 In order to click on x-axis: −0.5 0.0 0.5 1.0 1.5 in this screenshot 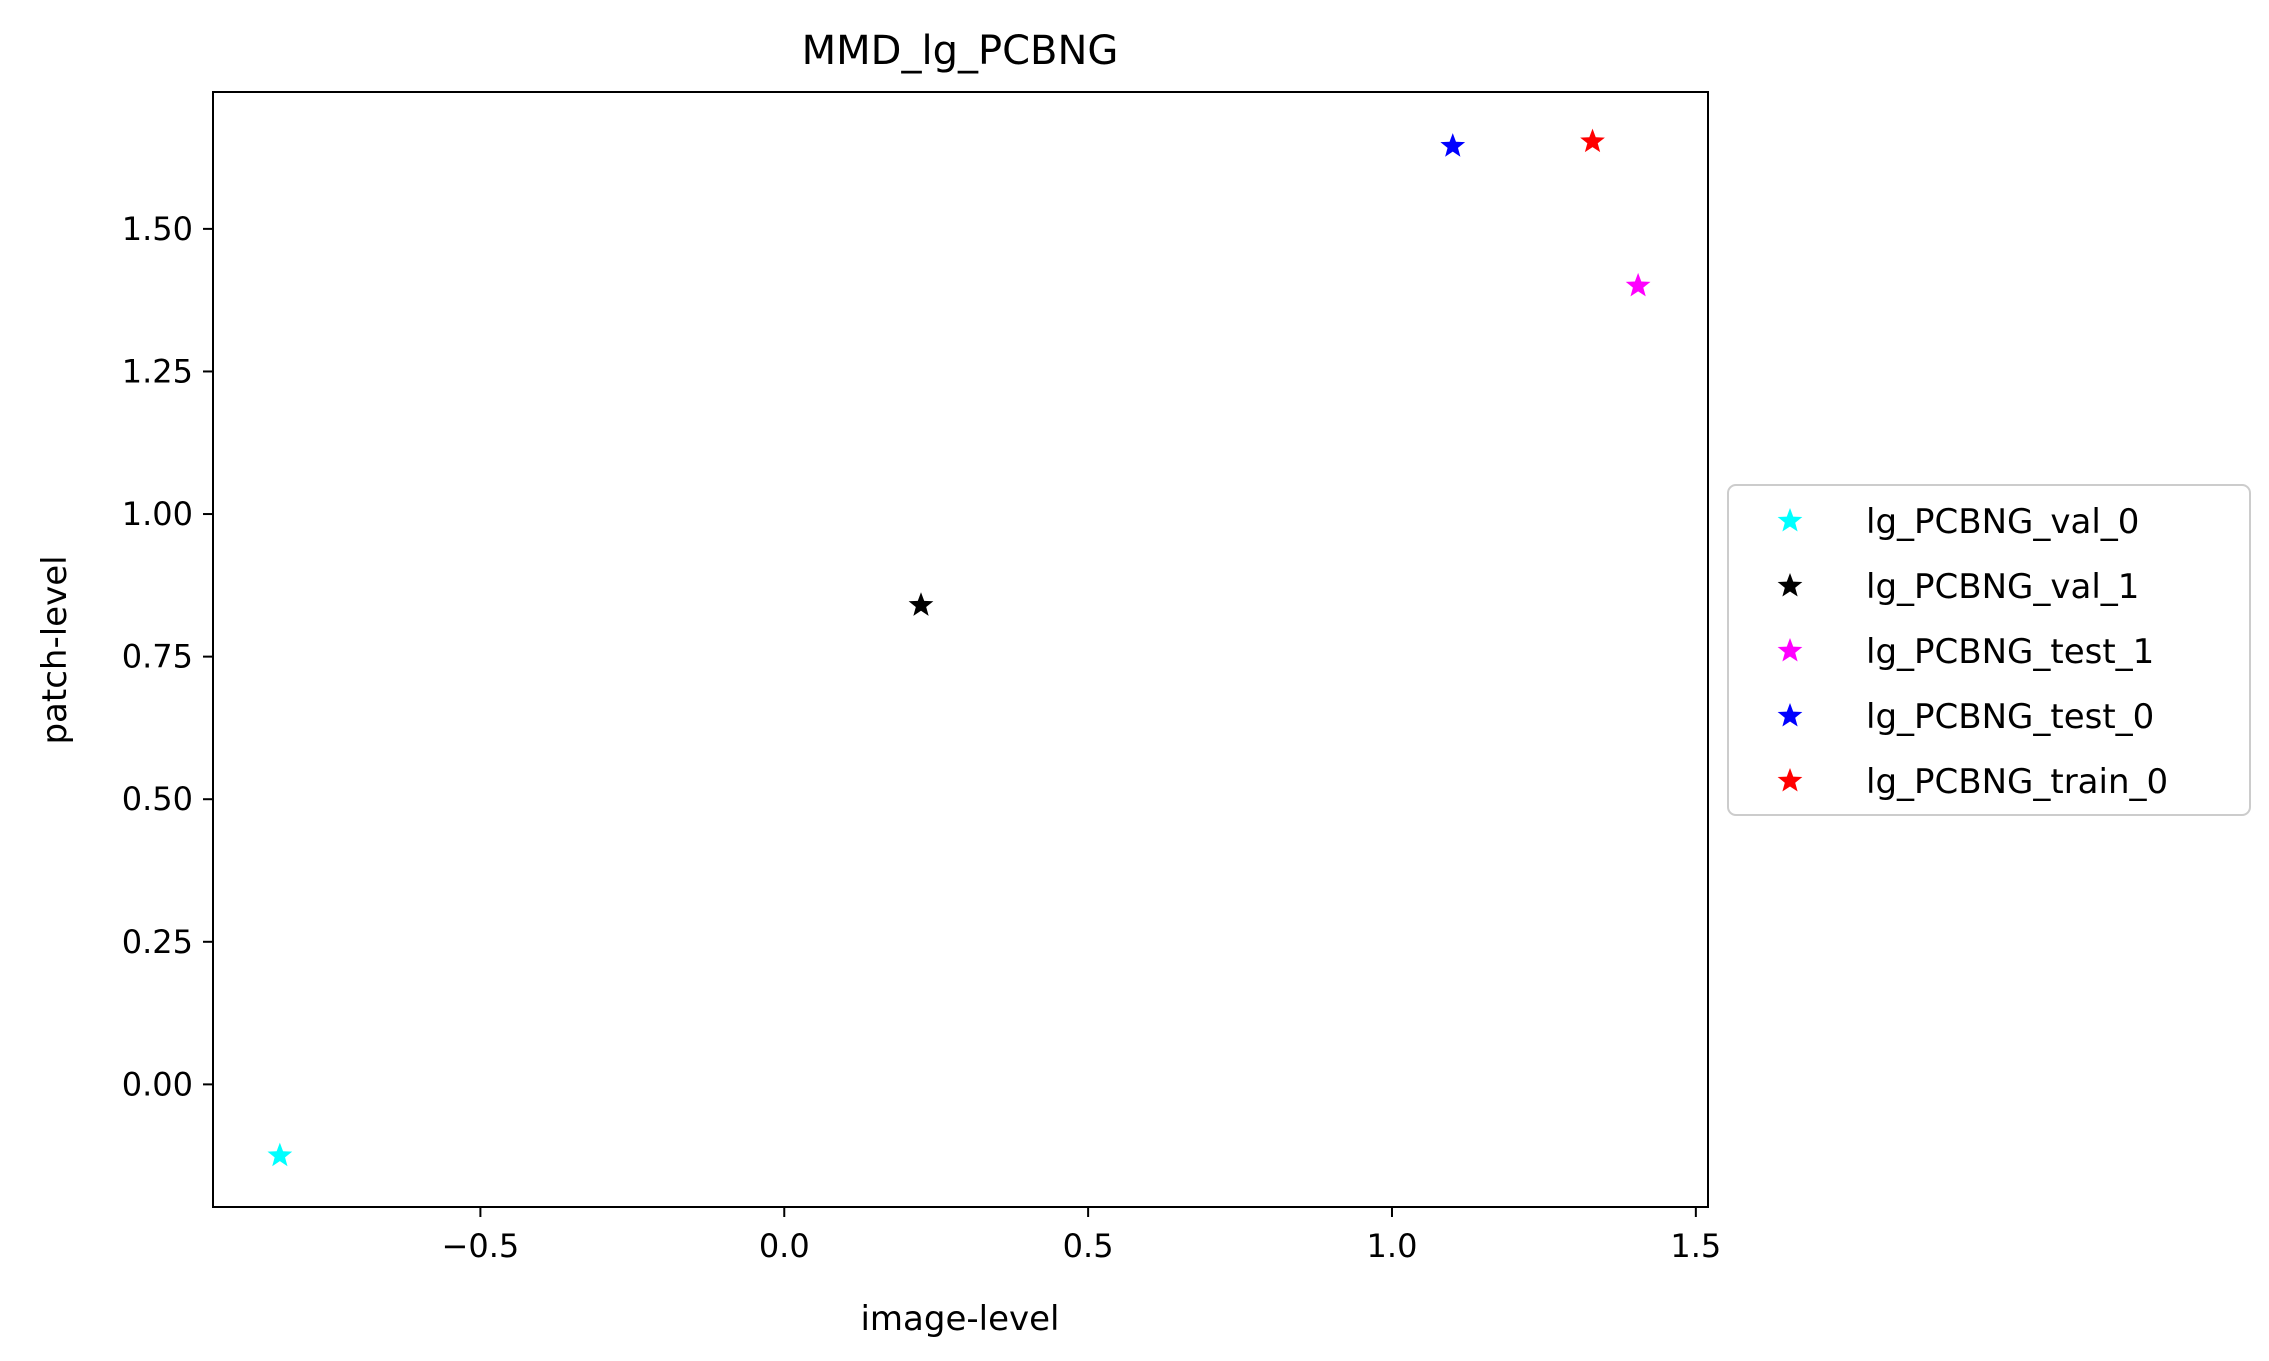, I will do `click(1081, 1236)`.